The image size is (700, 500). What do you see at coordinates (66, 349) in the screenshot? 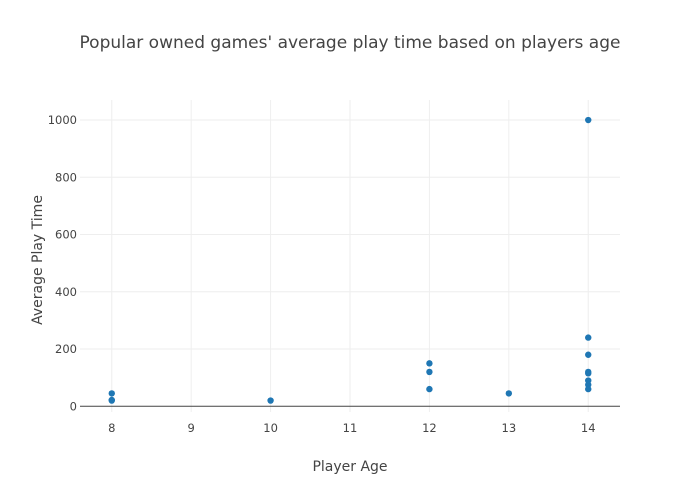
I see `y-tick-label: 200` at bounding box center [66, 349].